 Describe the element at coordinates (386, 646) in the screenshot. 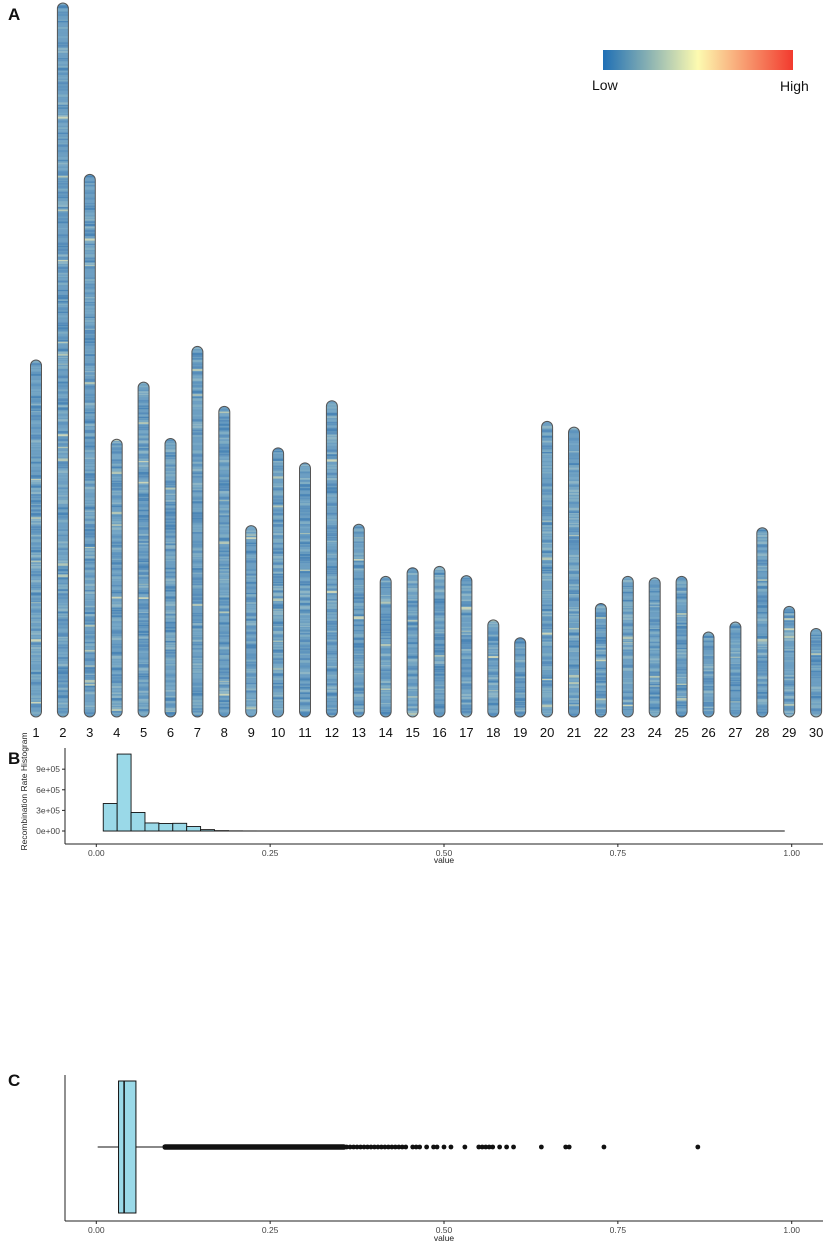

I see `chromosome-body` at that location.